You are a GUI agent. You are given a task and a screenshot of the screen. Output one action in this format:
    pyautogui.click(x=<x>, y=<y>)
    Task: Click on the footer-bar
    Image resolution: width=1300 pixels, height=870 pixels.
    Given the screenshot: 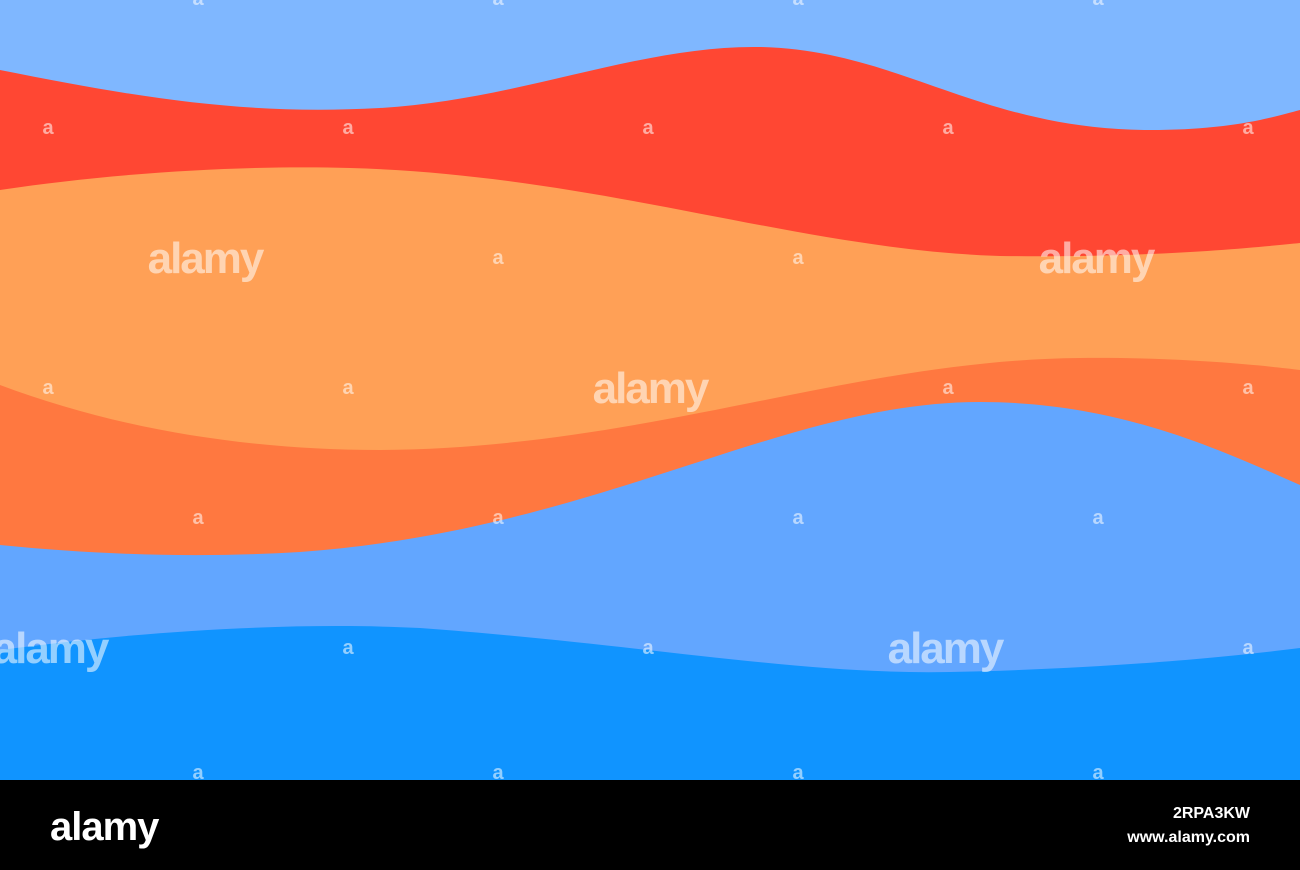 What is the action you would take?
    pyautogui.click(x=650, y=825)
    